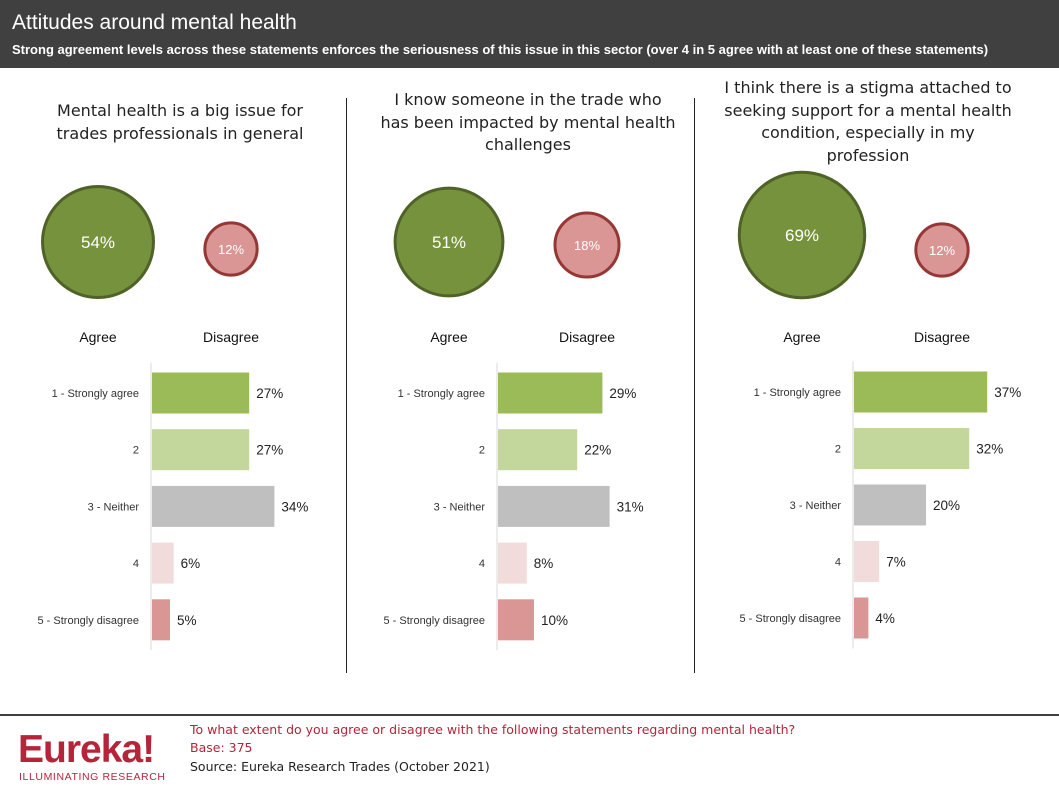 The image size is (1059, 795). I want to click on bar-value-label: 7%, so click(896, 562).